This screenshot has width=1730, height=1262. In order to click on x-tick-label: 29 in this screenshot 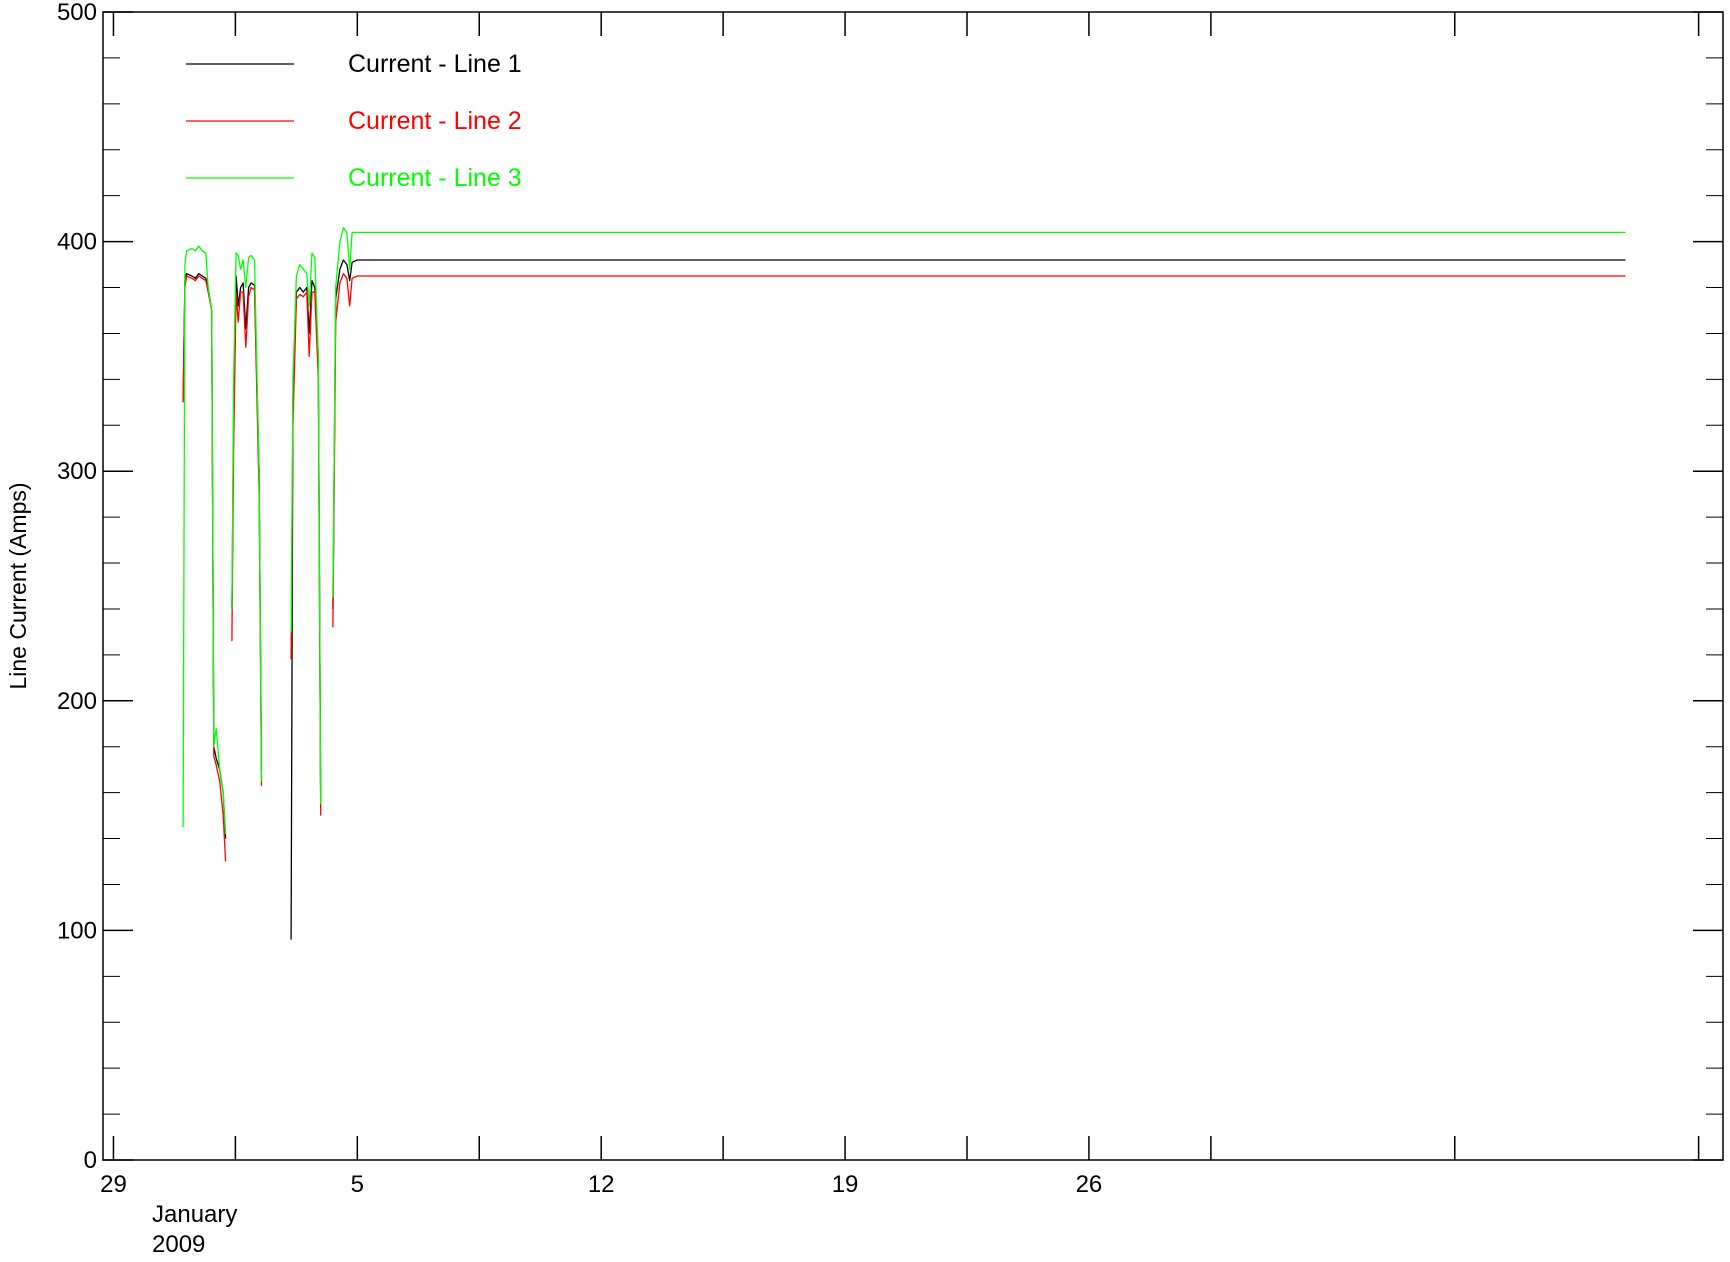, I will do `click(113, 1184)`.